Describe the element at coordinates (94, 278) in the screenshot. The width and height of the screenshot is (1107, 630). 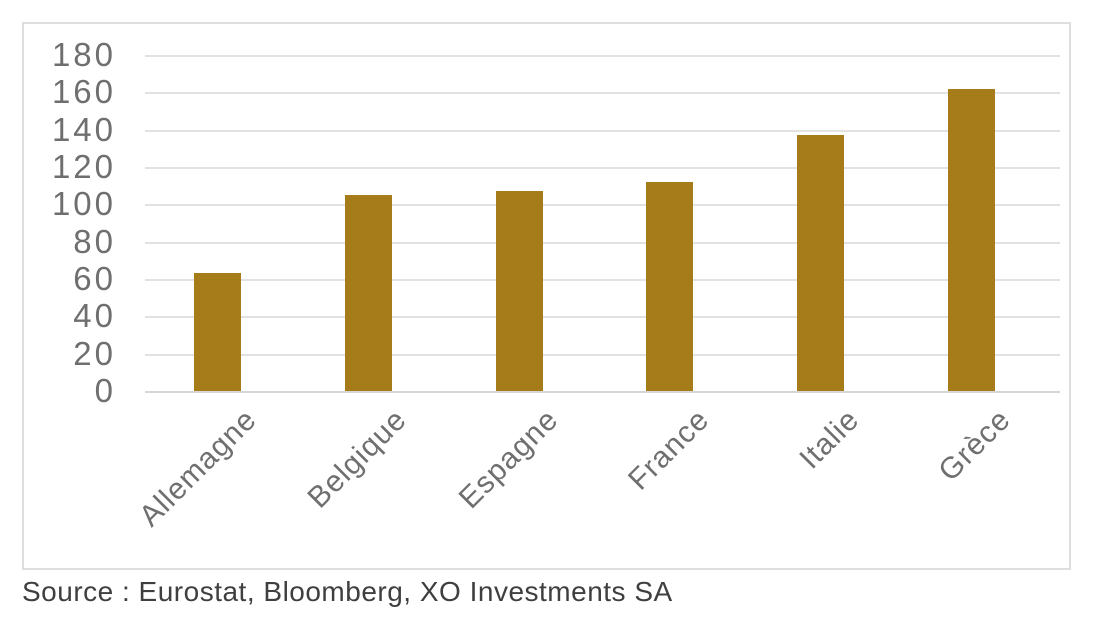
I see `y-axis-tick-label: 60` at that location.